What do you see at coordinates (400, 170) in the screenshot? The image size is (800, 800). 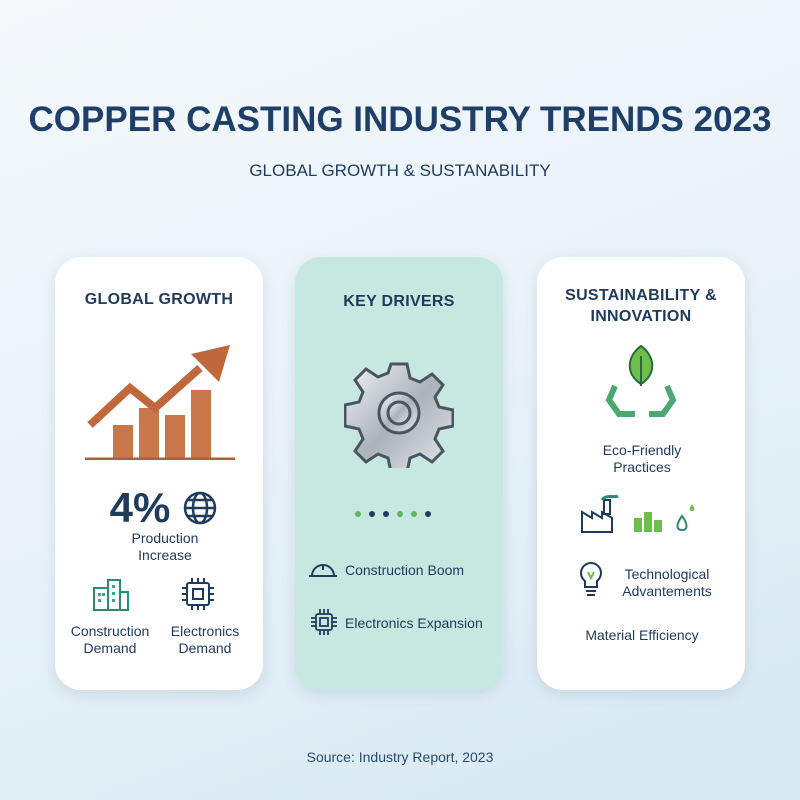 I see `subtitle: GLOBAL GROWTH & SUSTANABILITY` at bounding box center [400, 170].